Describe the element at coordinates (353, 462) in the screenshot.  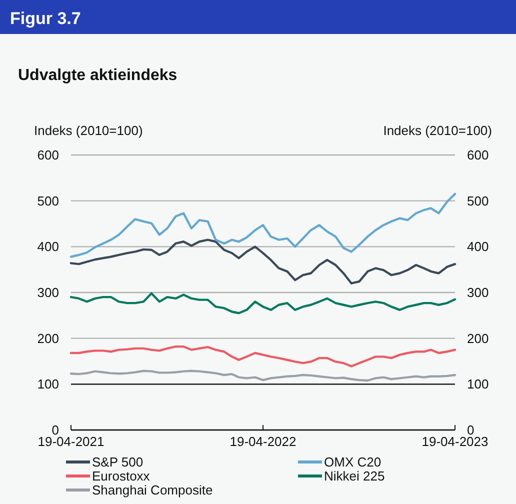
I see `legend-label: OMX C20` at that location.